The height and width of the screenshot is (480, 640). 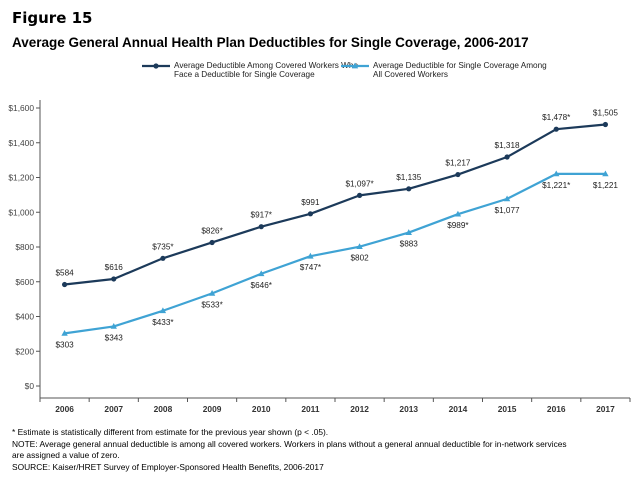 What do you see at coordinates (212, 230) in the screenshot?
I see `series-1-data-label: $826*` at bounding box center [212, 230].